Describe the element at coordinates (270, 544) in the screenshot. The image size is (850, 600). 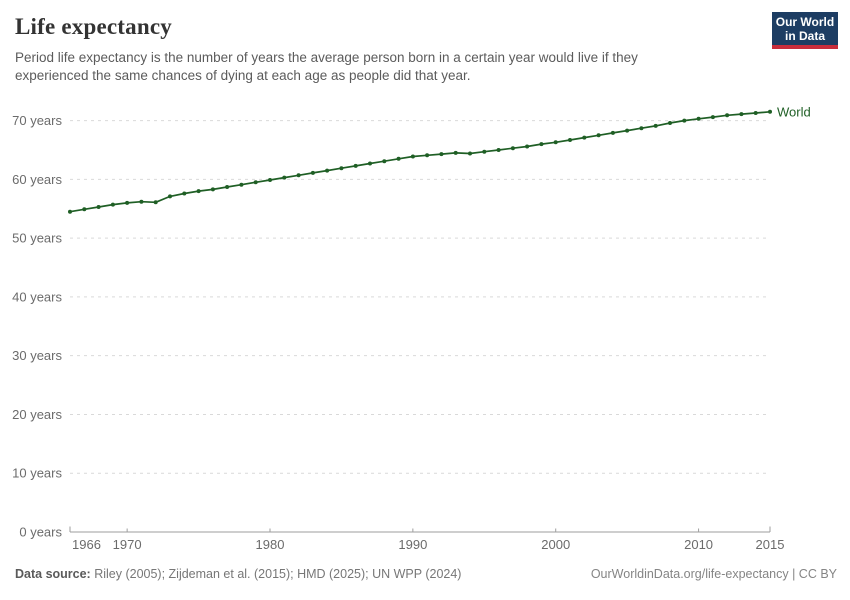
I see `x-tick-label: 1980` at that location.